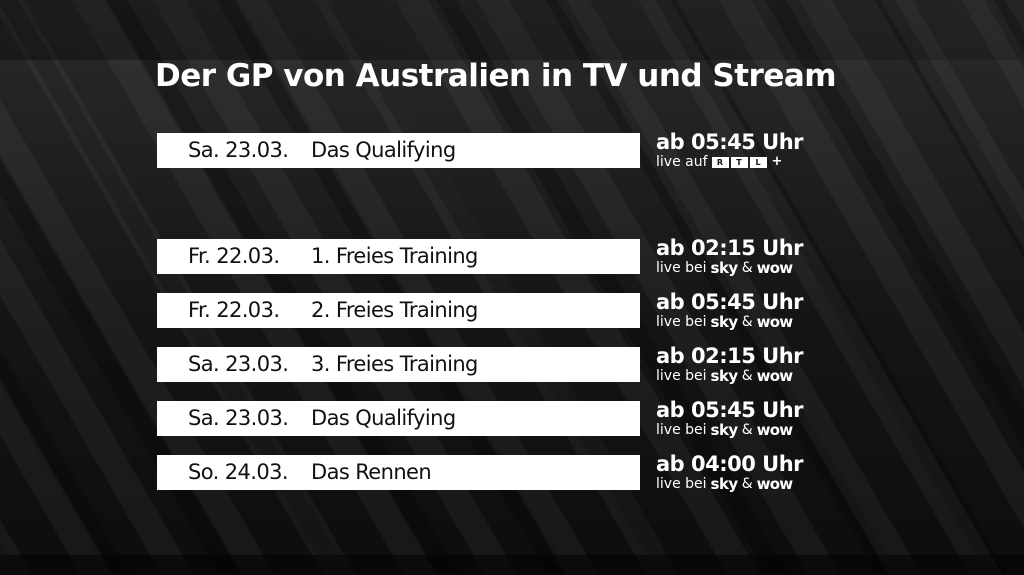  Describe the element at coordinates (394, 256) in the screenshot. I see `schedule-event: 1. Freies Training` at that location.